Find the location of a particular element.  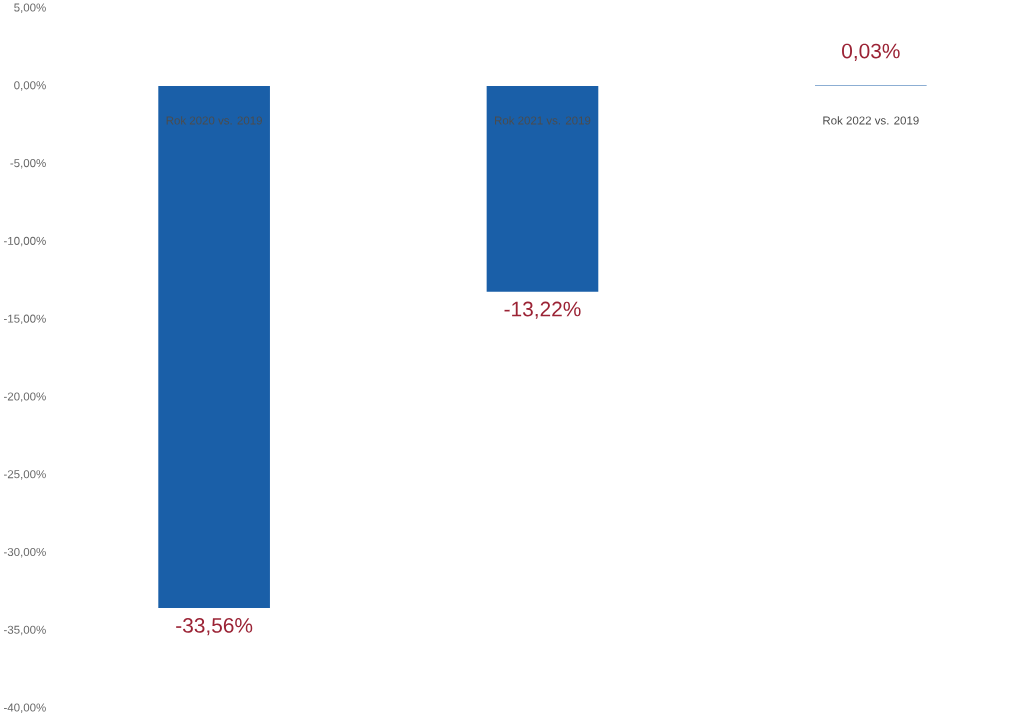

y-tick-label: -35,00% is located at coordinates (24, 630).